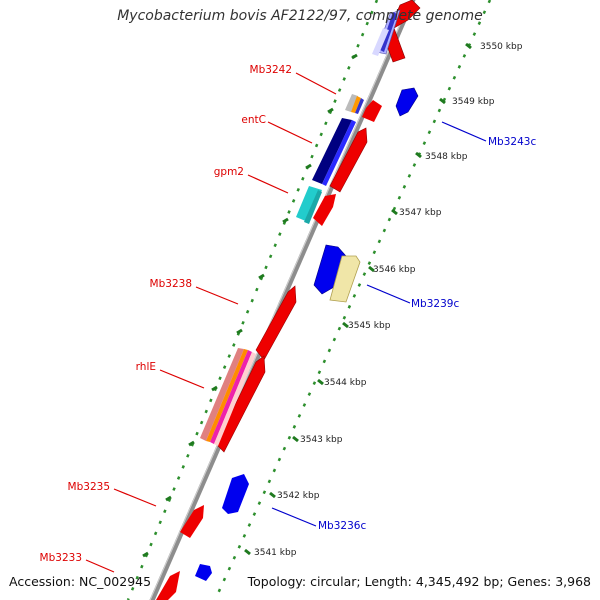 This screenshot has height=600, width=600. What do you see at coordinates (253, 120) in the screenshot?
I see `gene-label: entC` at bounding box center [253, 120].